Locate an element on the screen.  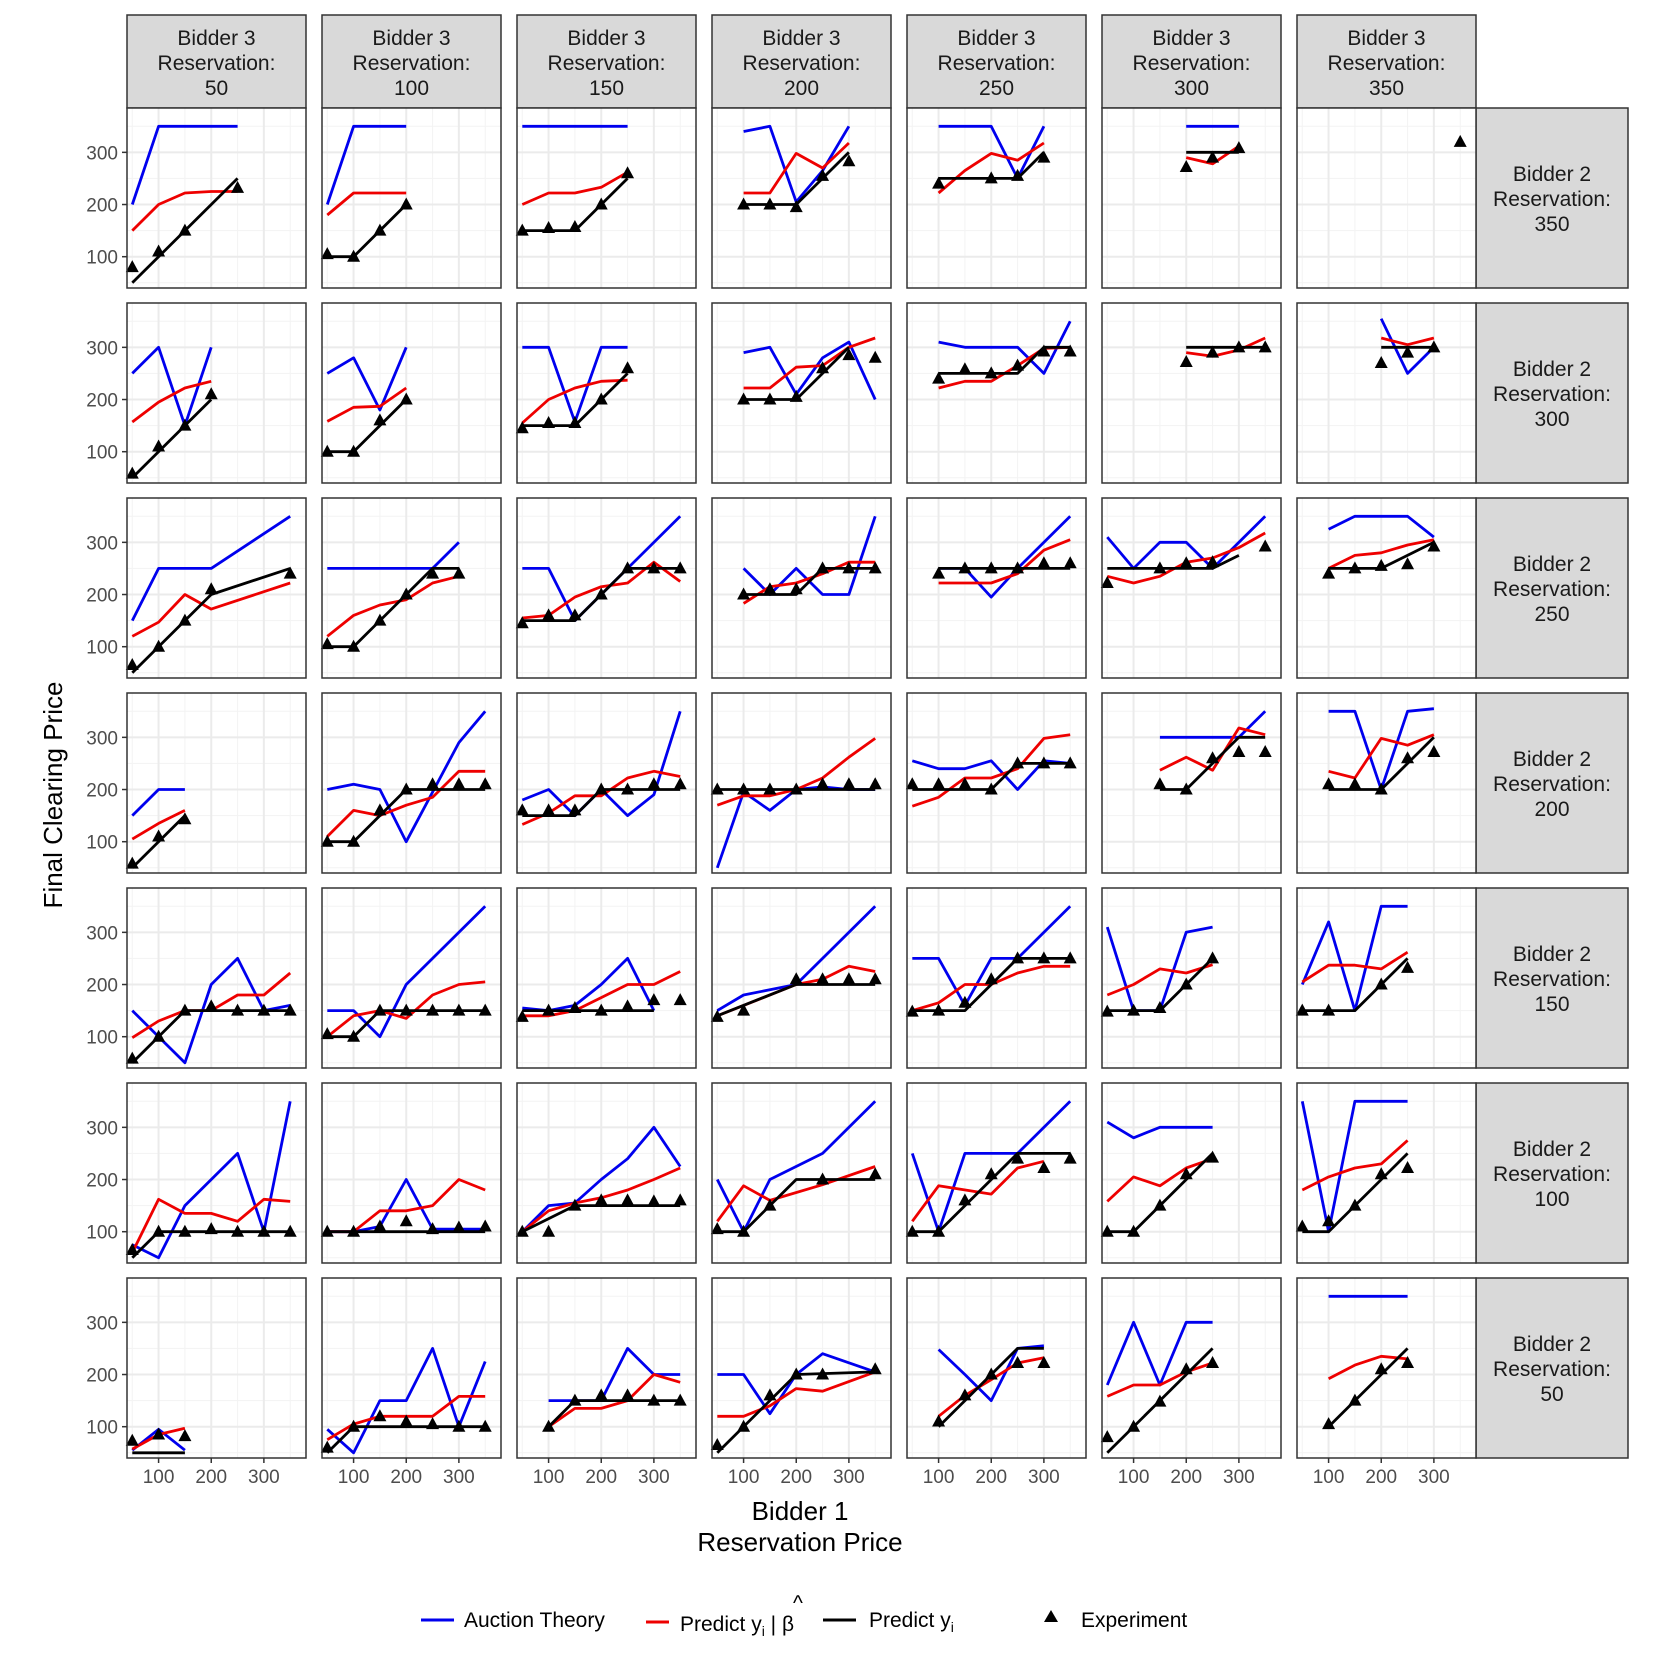
panel-r3-c0 is located at coordinates (216, 783).